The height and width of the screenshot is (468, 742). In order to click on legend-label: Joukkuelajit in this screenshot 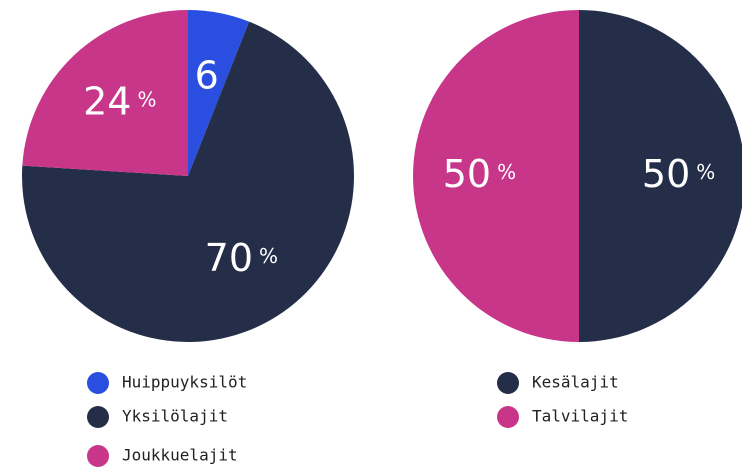, I will do `click(180, 455)`.